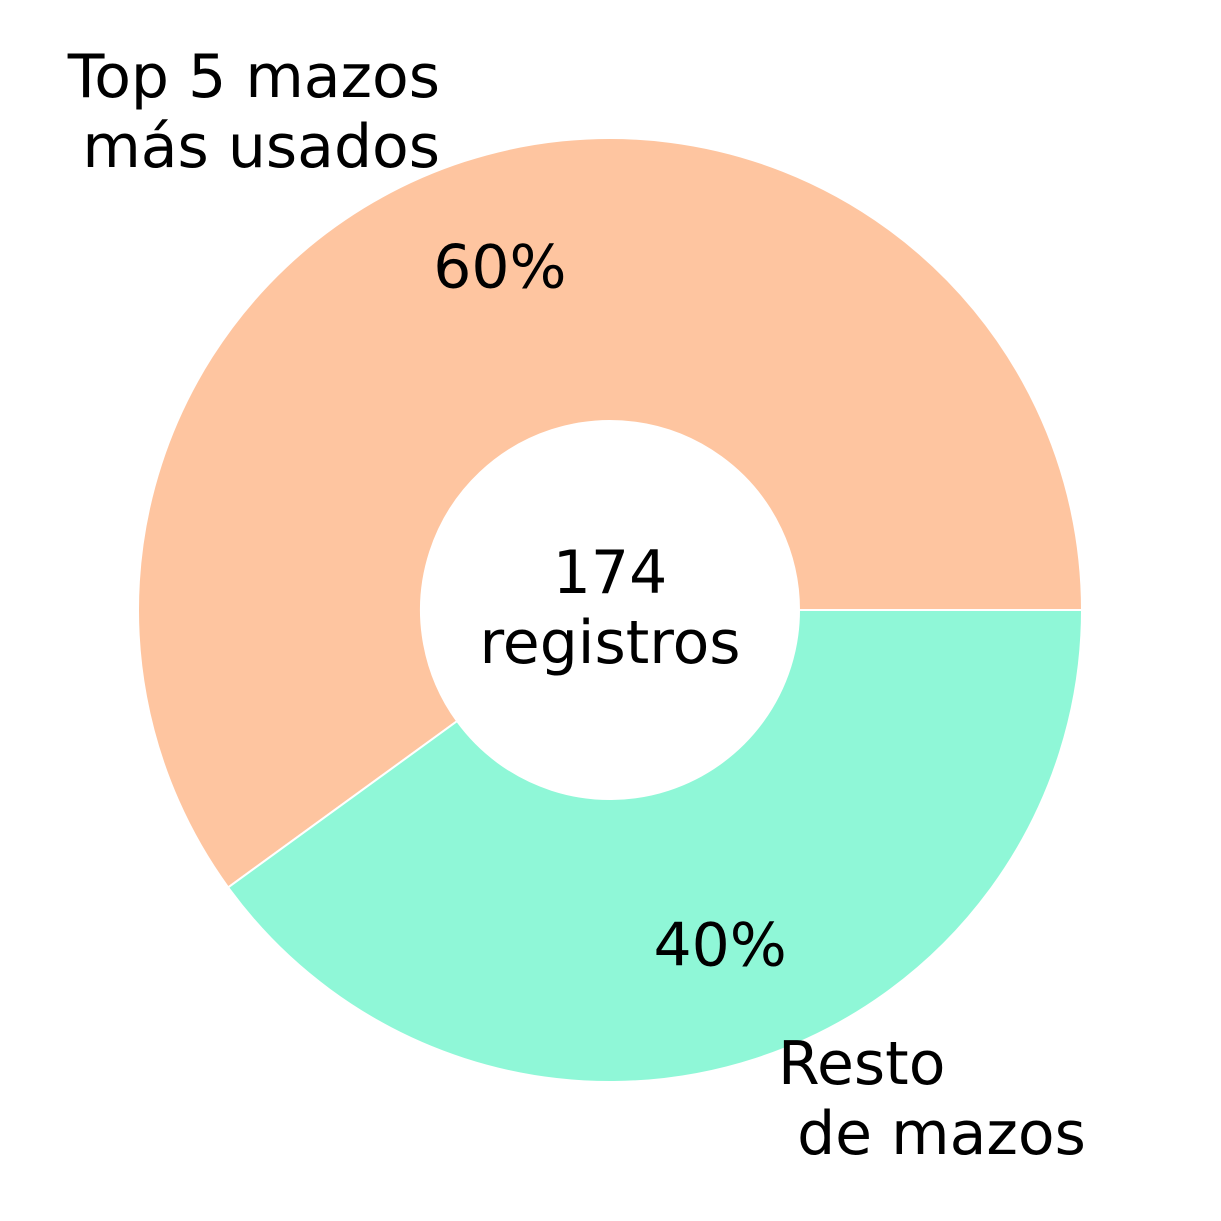 This screenshot has height=1221, width=1221. What do you see at coordinates (251, 112) in the screenshot?
I see `category-label: Top 5 mazos más usados` at bounding box center [251, 112].